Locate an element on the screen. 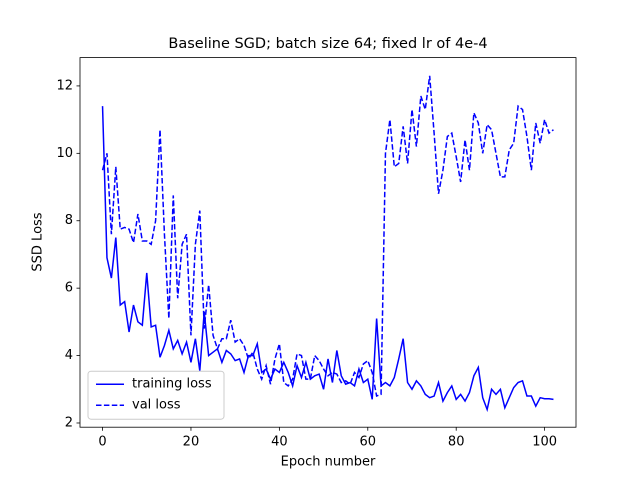  y-tick-label: 6 is located at coordinates (69, 288).